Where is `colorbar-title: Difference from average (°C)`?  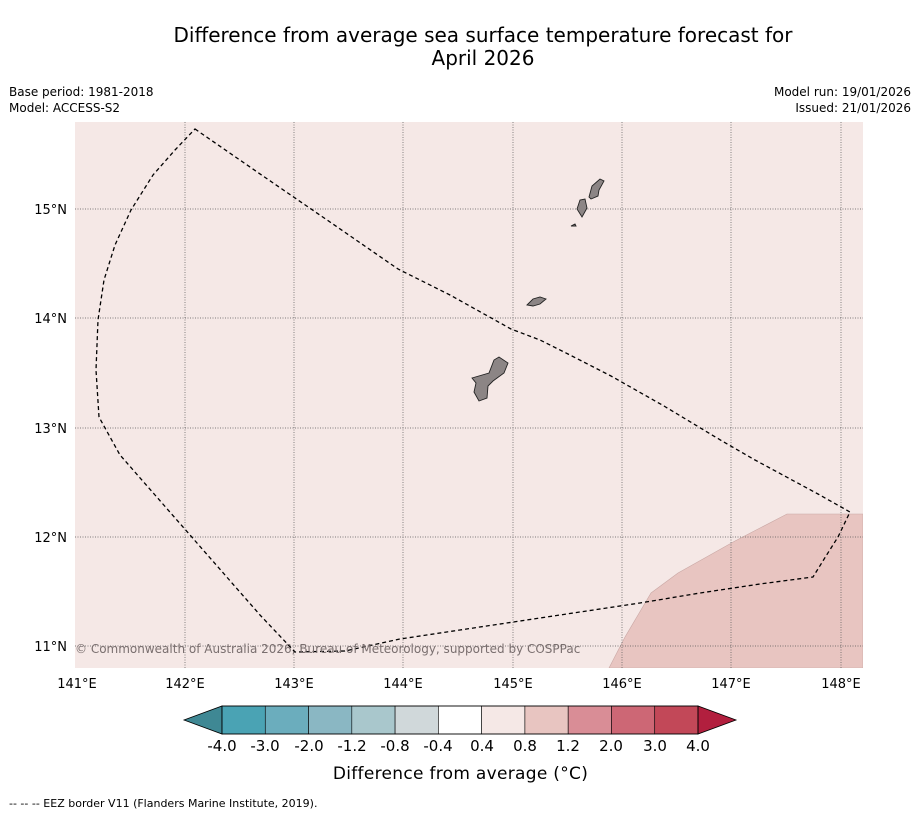
colorbar-title: Difference from average (°C) is located at coordinates (460, 774).